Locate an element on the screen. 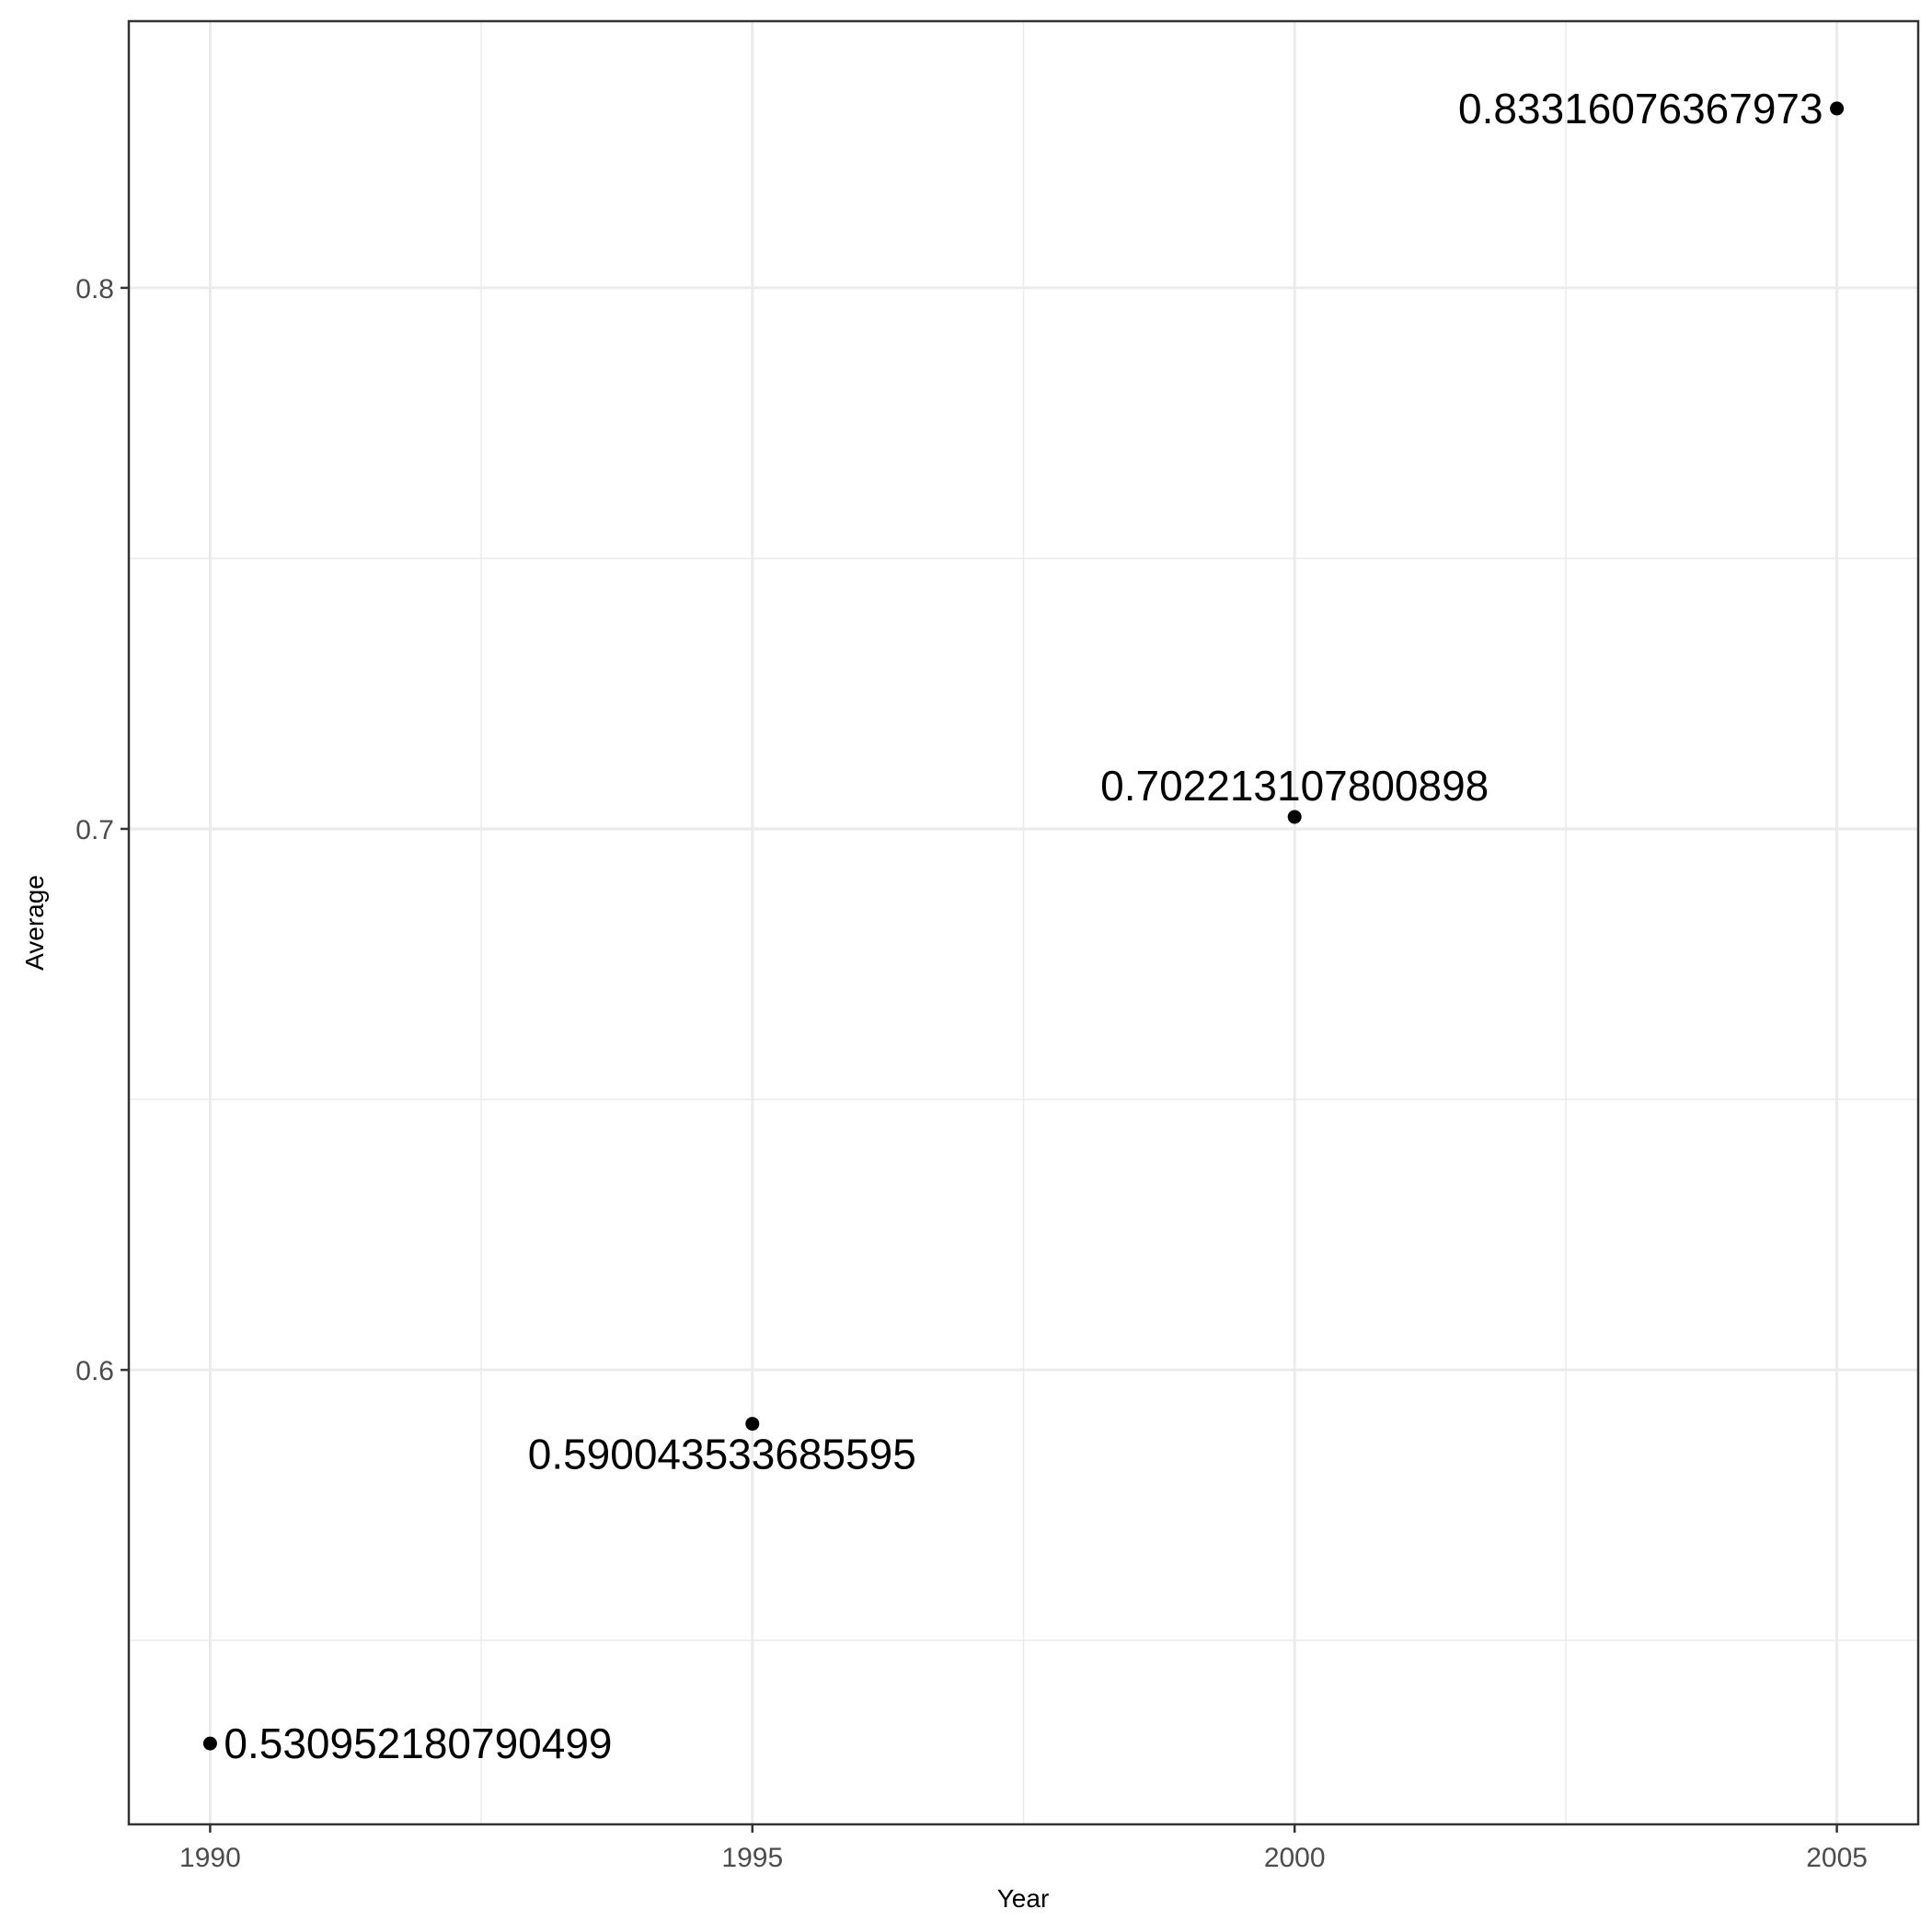  y-axis-title: Average is located at coordinates (34, 923).